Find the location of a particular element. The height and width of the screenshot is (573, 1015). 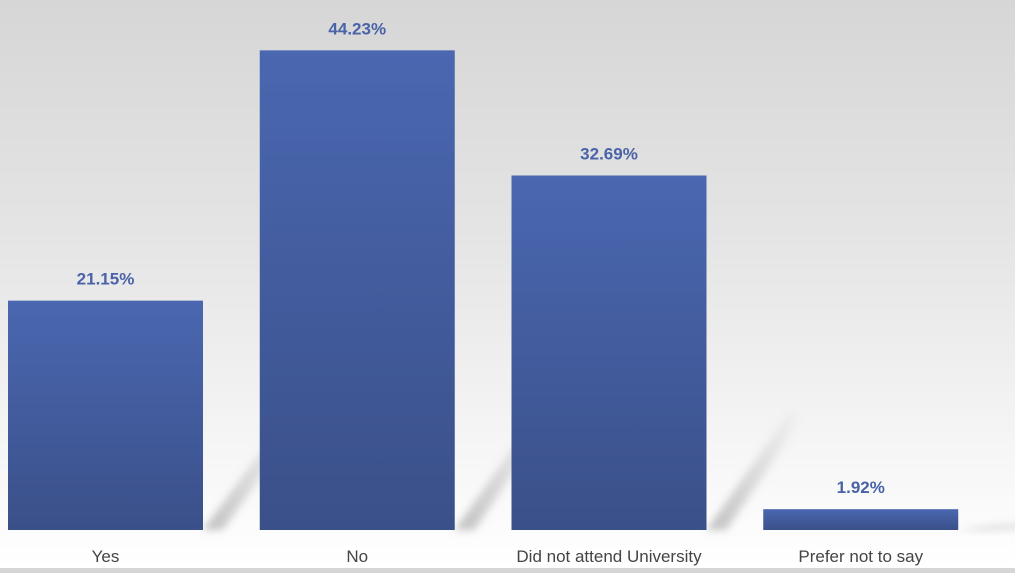

category-label-3: Did not attend University is located at coordinates (609, 556).